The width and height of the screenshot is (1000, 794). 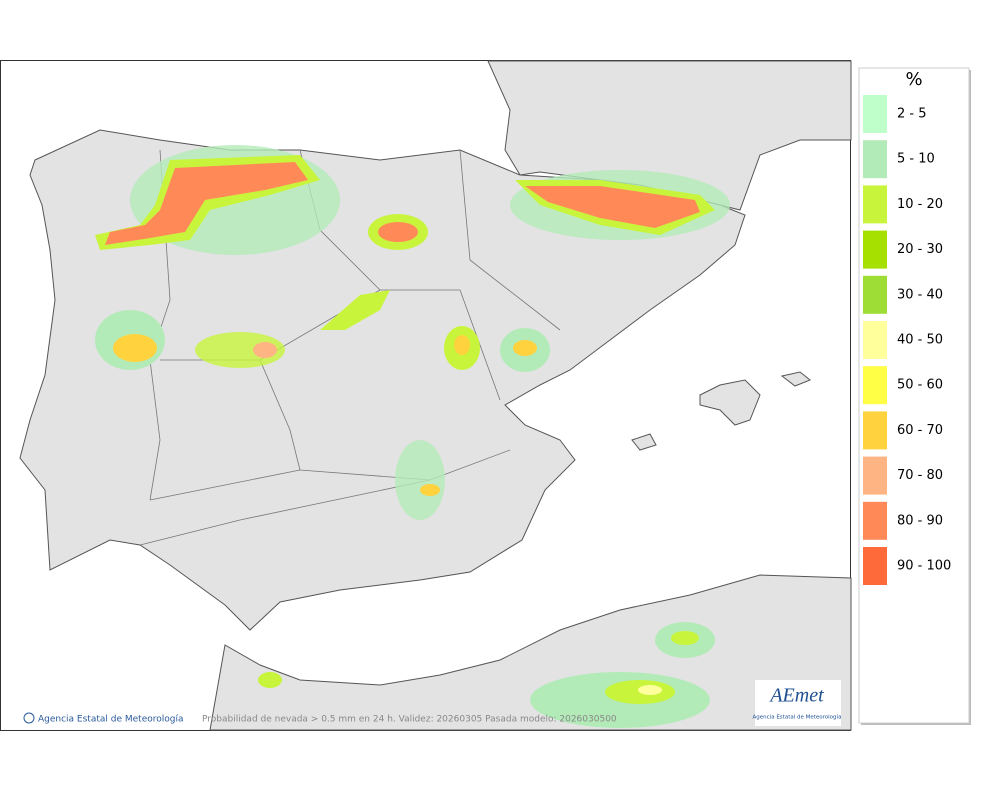 What do you see at coordinates (797, 717) in the screenshot?
I see `logo-subtitle: Agencia Estatal de Meteorología` at bounding box center [797, 717].